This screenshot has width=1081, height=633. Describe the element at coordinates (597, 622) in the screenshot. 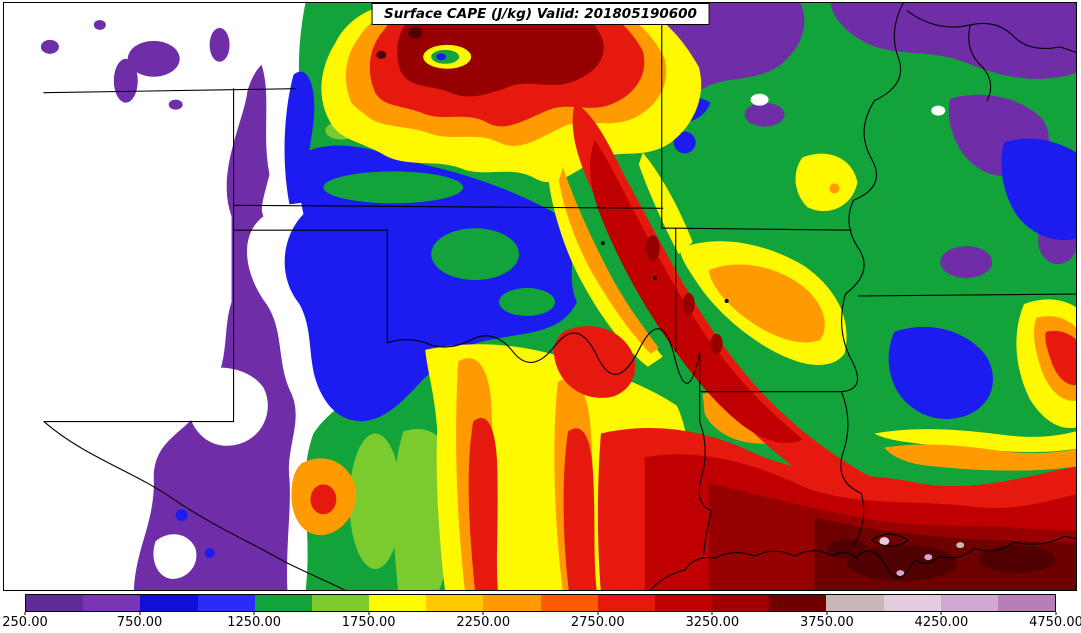

I see `colorbar-tick-label: 2750.00` at that location.